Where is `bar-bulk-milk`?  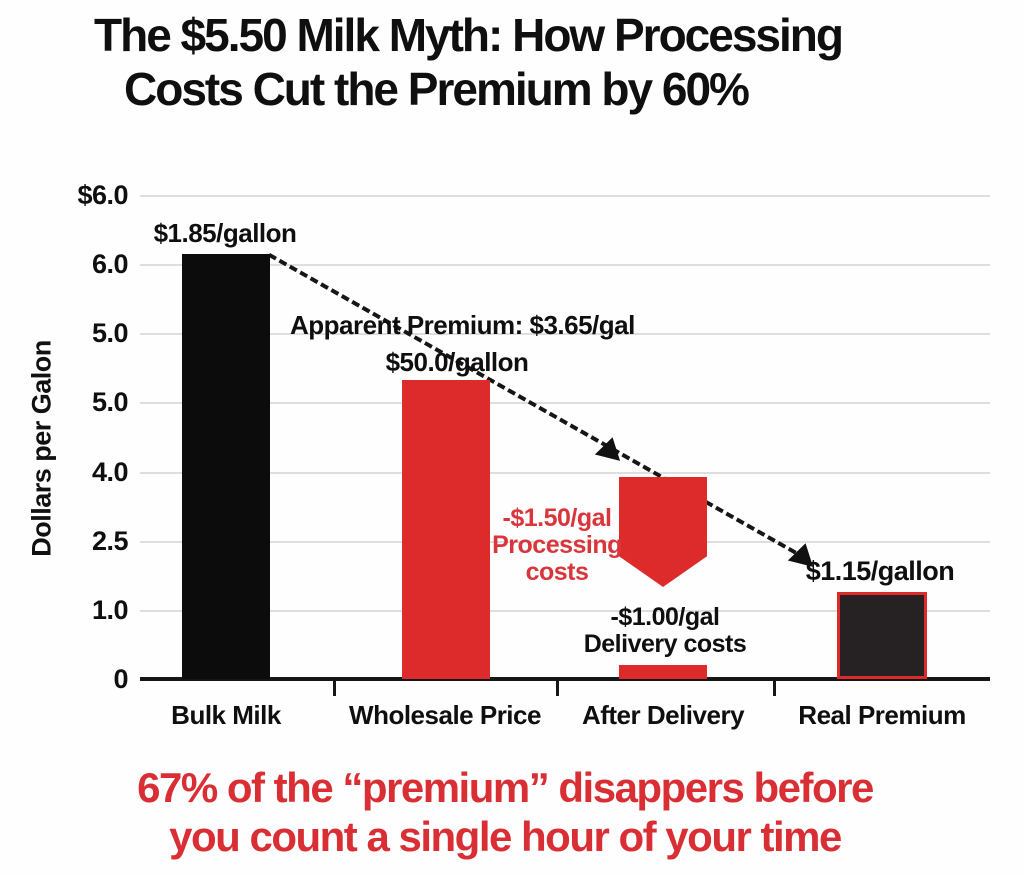
bar-bulk-milk is located at coordinates (226, 466).